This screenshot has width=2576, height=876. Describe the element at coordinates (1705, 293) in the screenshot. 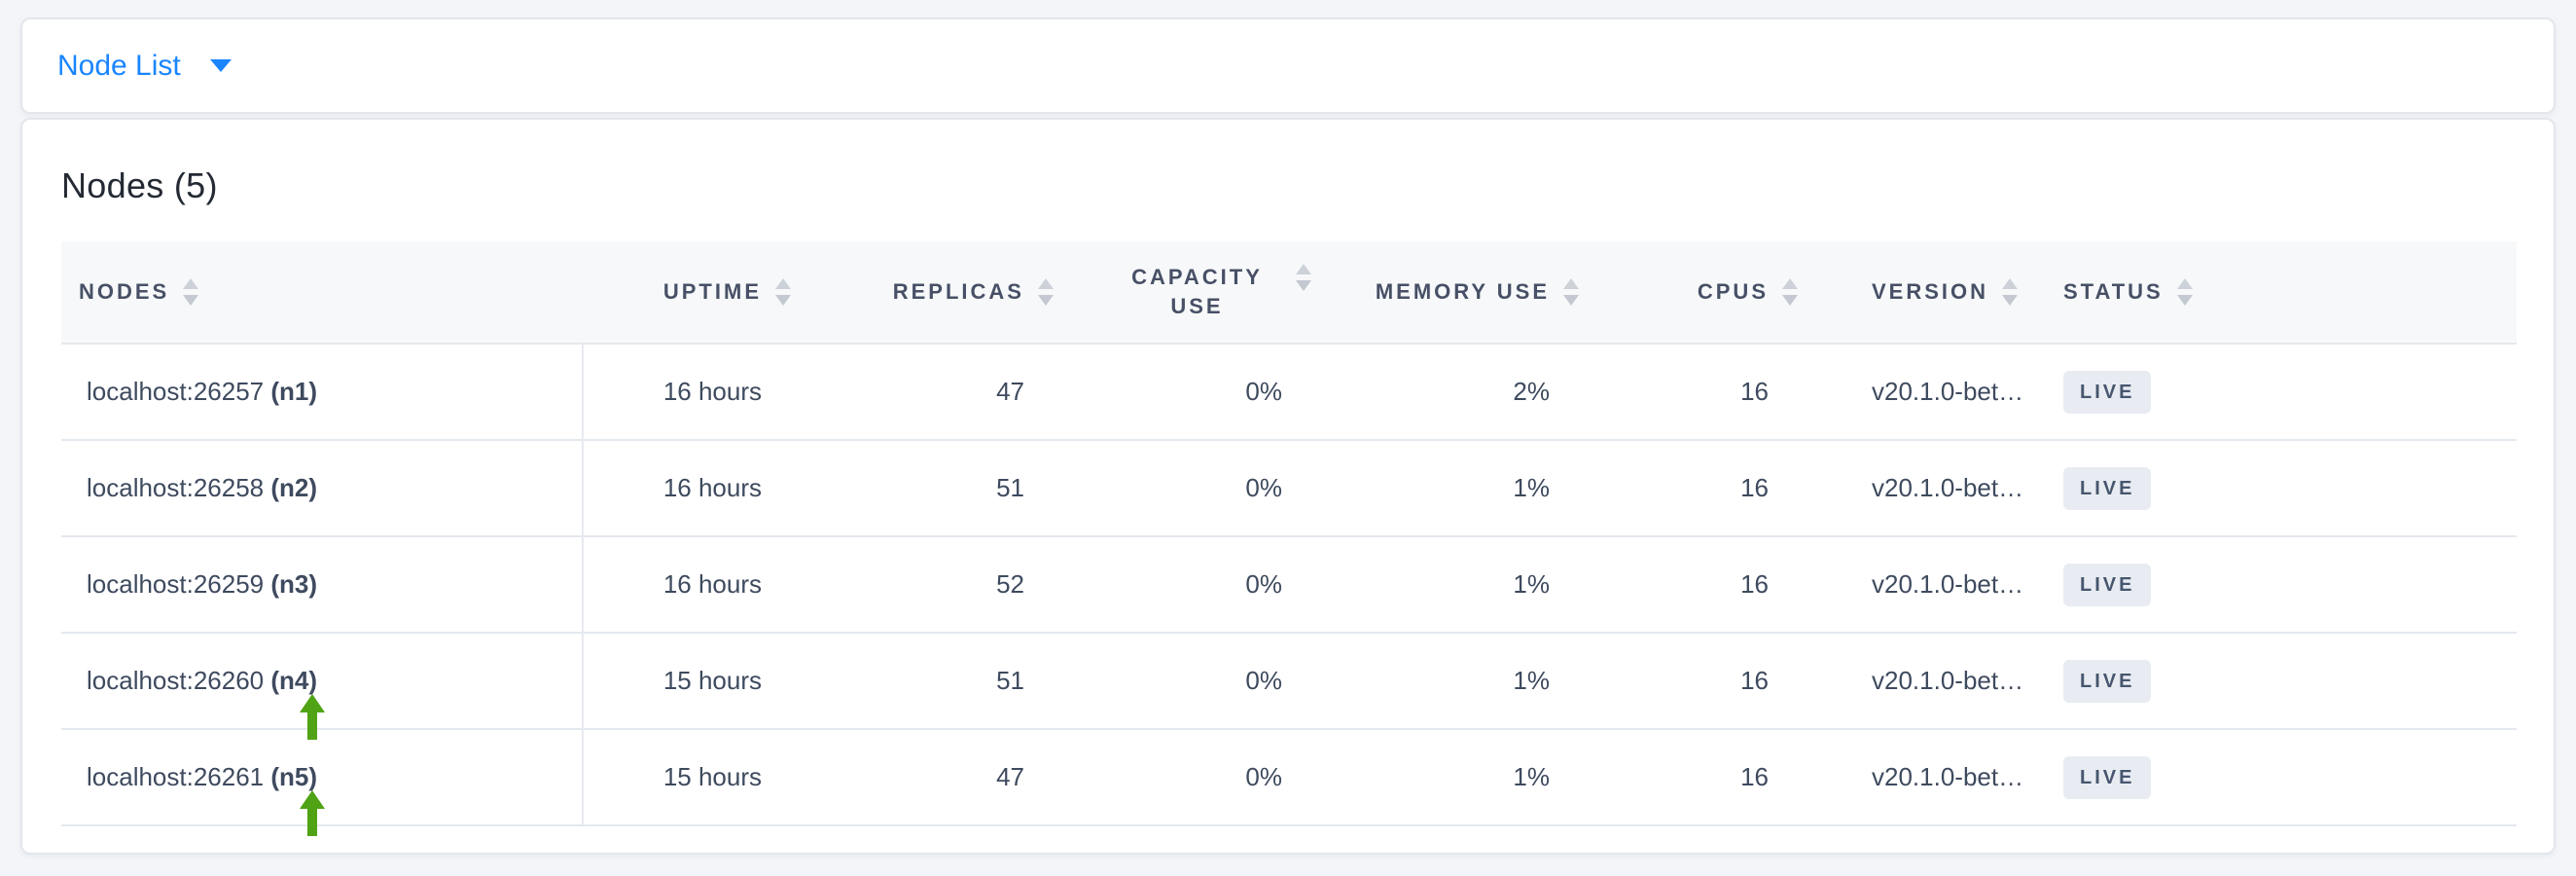

I see `column-header-cpus: CPUS` at that location.